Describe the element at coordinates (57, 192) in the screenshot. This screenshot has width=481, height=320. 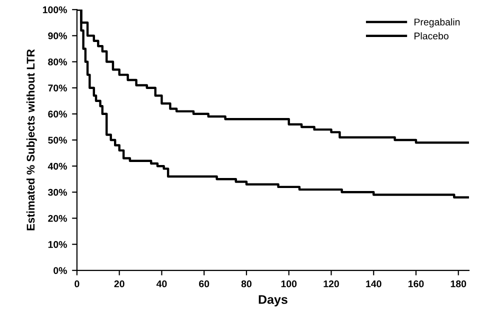
I see `y-tick-label: 30%` at that location.